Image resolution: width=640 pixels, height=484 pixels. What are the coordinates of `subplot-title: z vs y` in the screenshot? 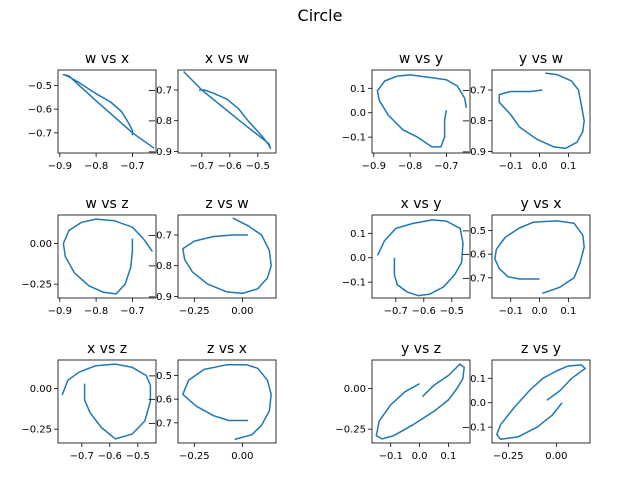 It's located at (541, 349).